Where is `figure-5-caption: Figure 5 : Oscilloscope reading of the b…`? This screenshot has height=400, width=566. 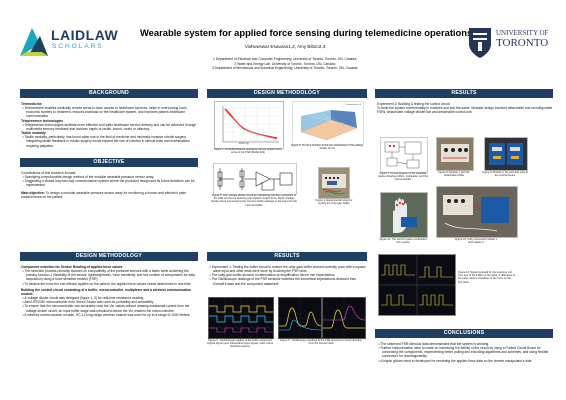 figure-5-caption: Figure 5 : Oscilloscope reading of the b… is located at coordinates (240, 344).